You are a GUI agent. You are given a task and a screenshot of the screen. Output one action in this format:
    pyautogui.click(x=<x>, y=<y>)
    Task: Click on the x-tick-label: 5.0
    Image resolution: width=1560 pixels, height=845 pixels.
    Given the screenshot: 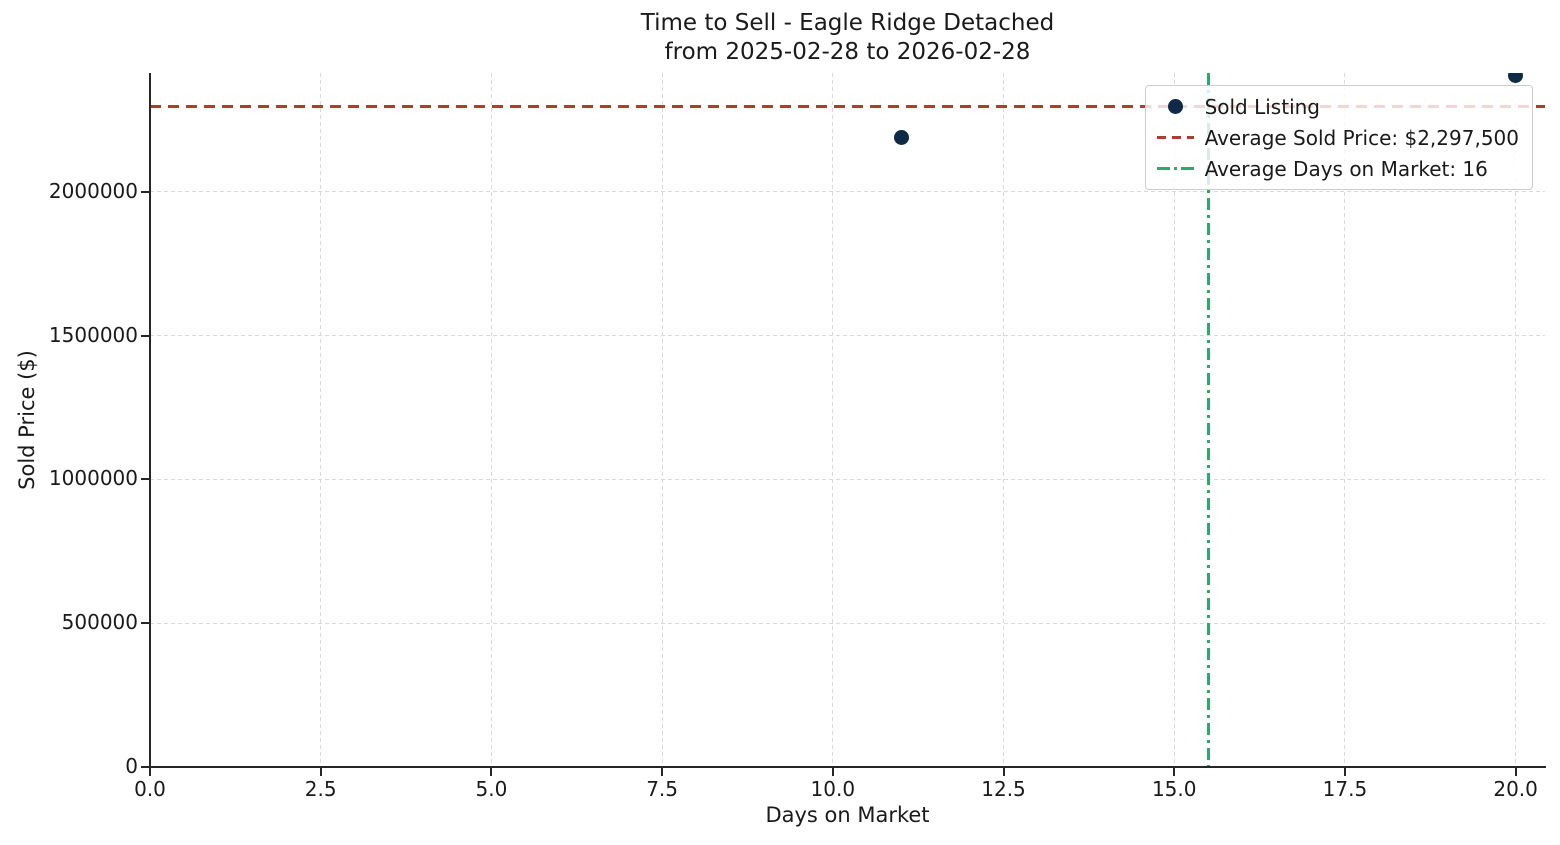 What is the action you would take?
    pyautogui.click(x=491, y=789)
    